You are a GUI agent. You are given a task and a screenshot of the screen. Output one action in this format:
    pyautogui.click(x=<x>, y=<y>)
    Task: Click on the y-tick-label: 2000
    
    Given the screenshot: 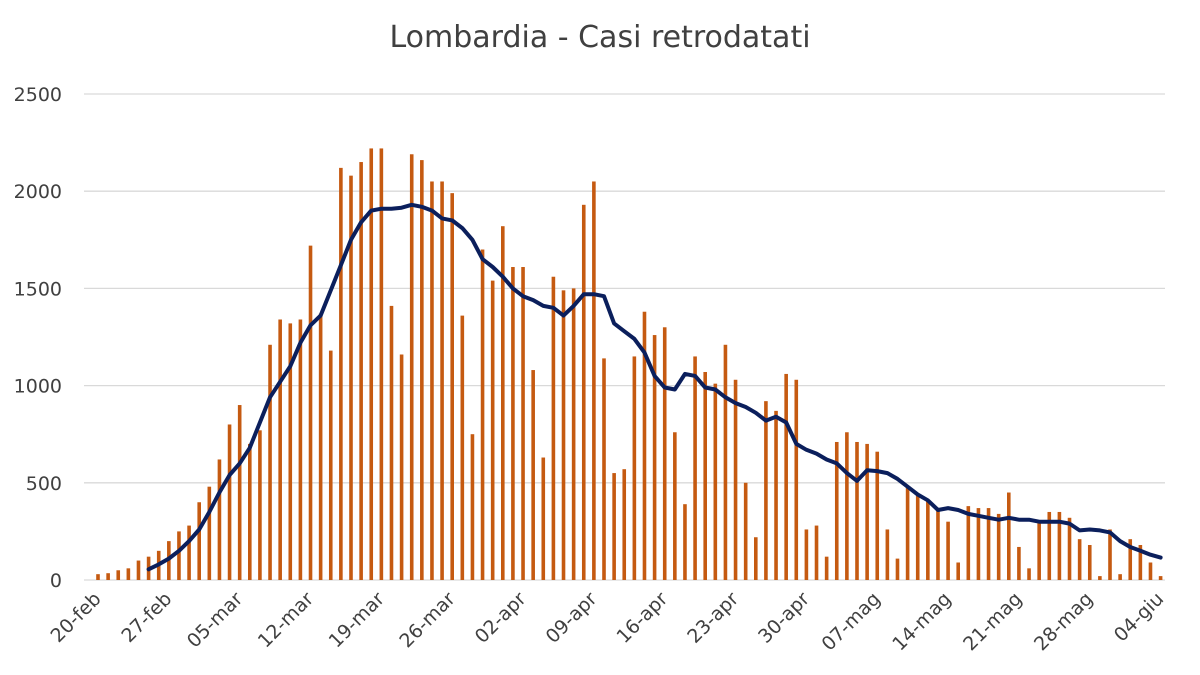 What is the action you would take?
    pyautogui.click(x=38, y=192)
    